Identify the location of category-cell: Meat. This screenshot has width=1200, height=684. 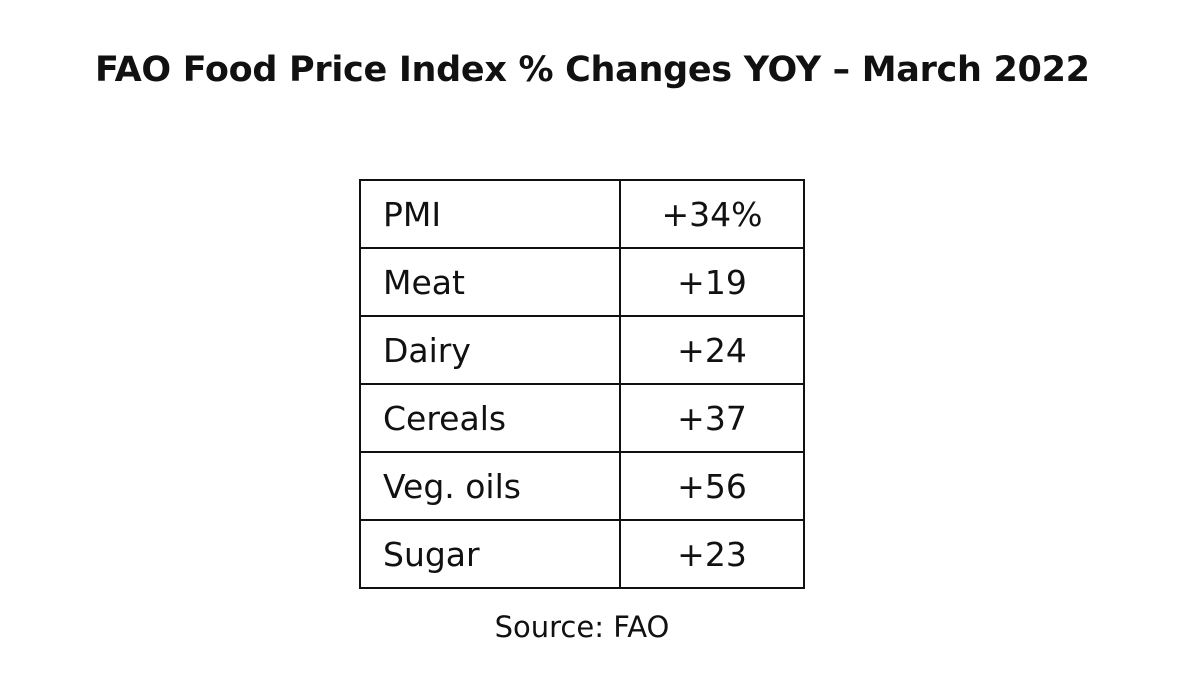
(490, 282).